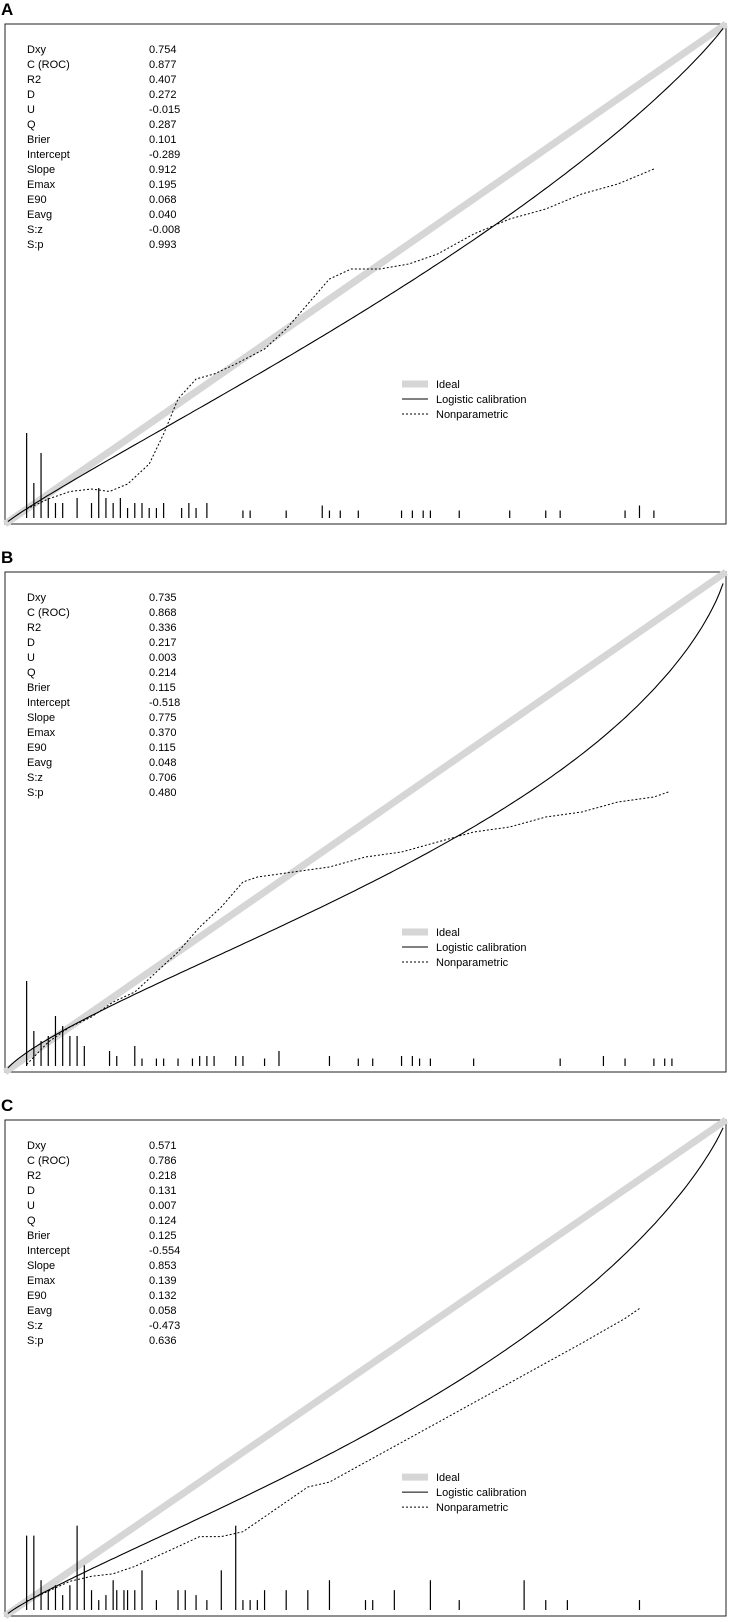 The width and height of the screenshot is (730, 1622). Describe the element at coordinates (163, 1236) in the screenshot. I see `stat-value: 0.125` at that location.